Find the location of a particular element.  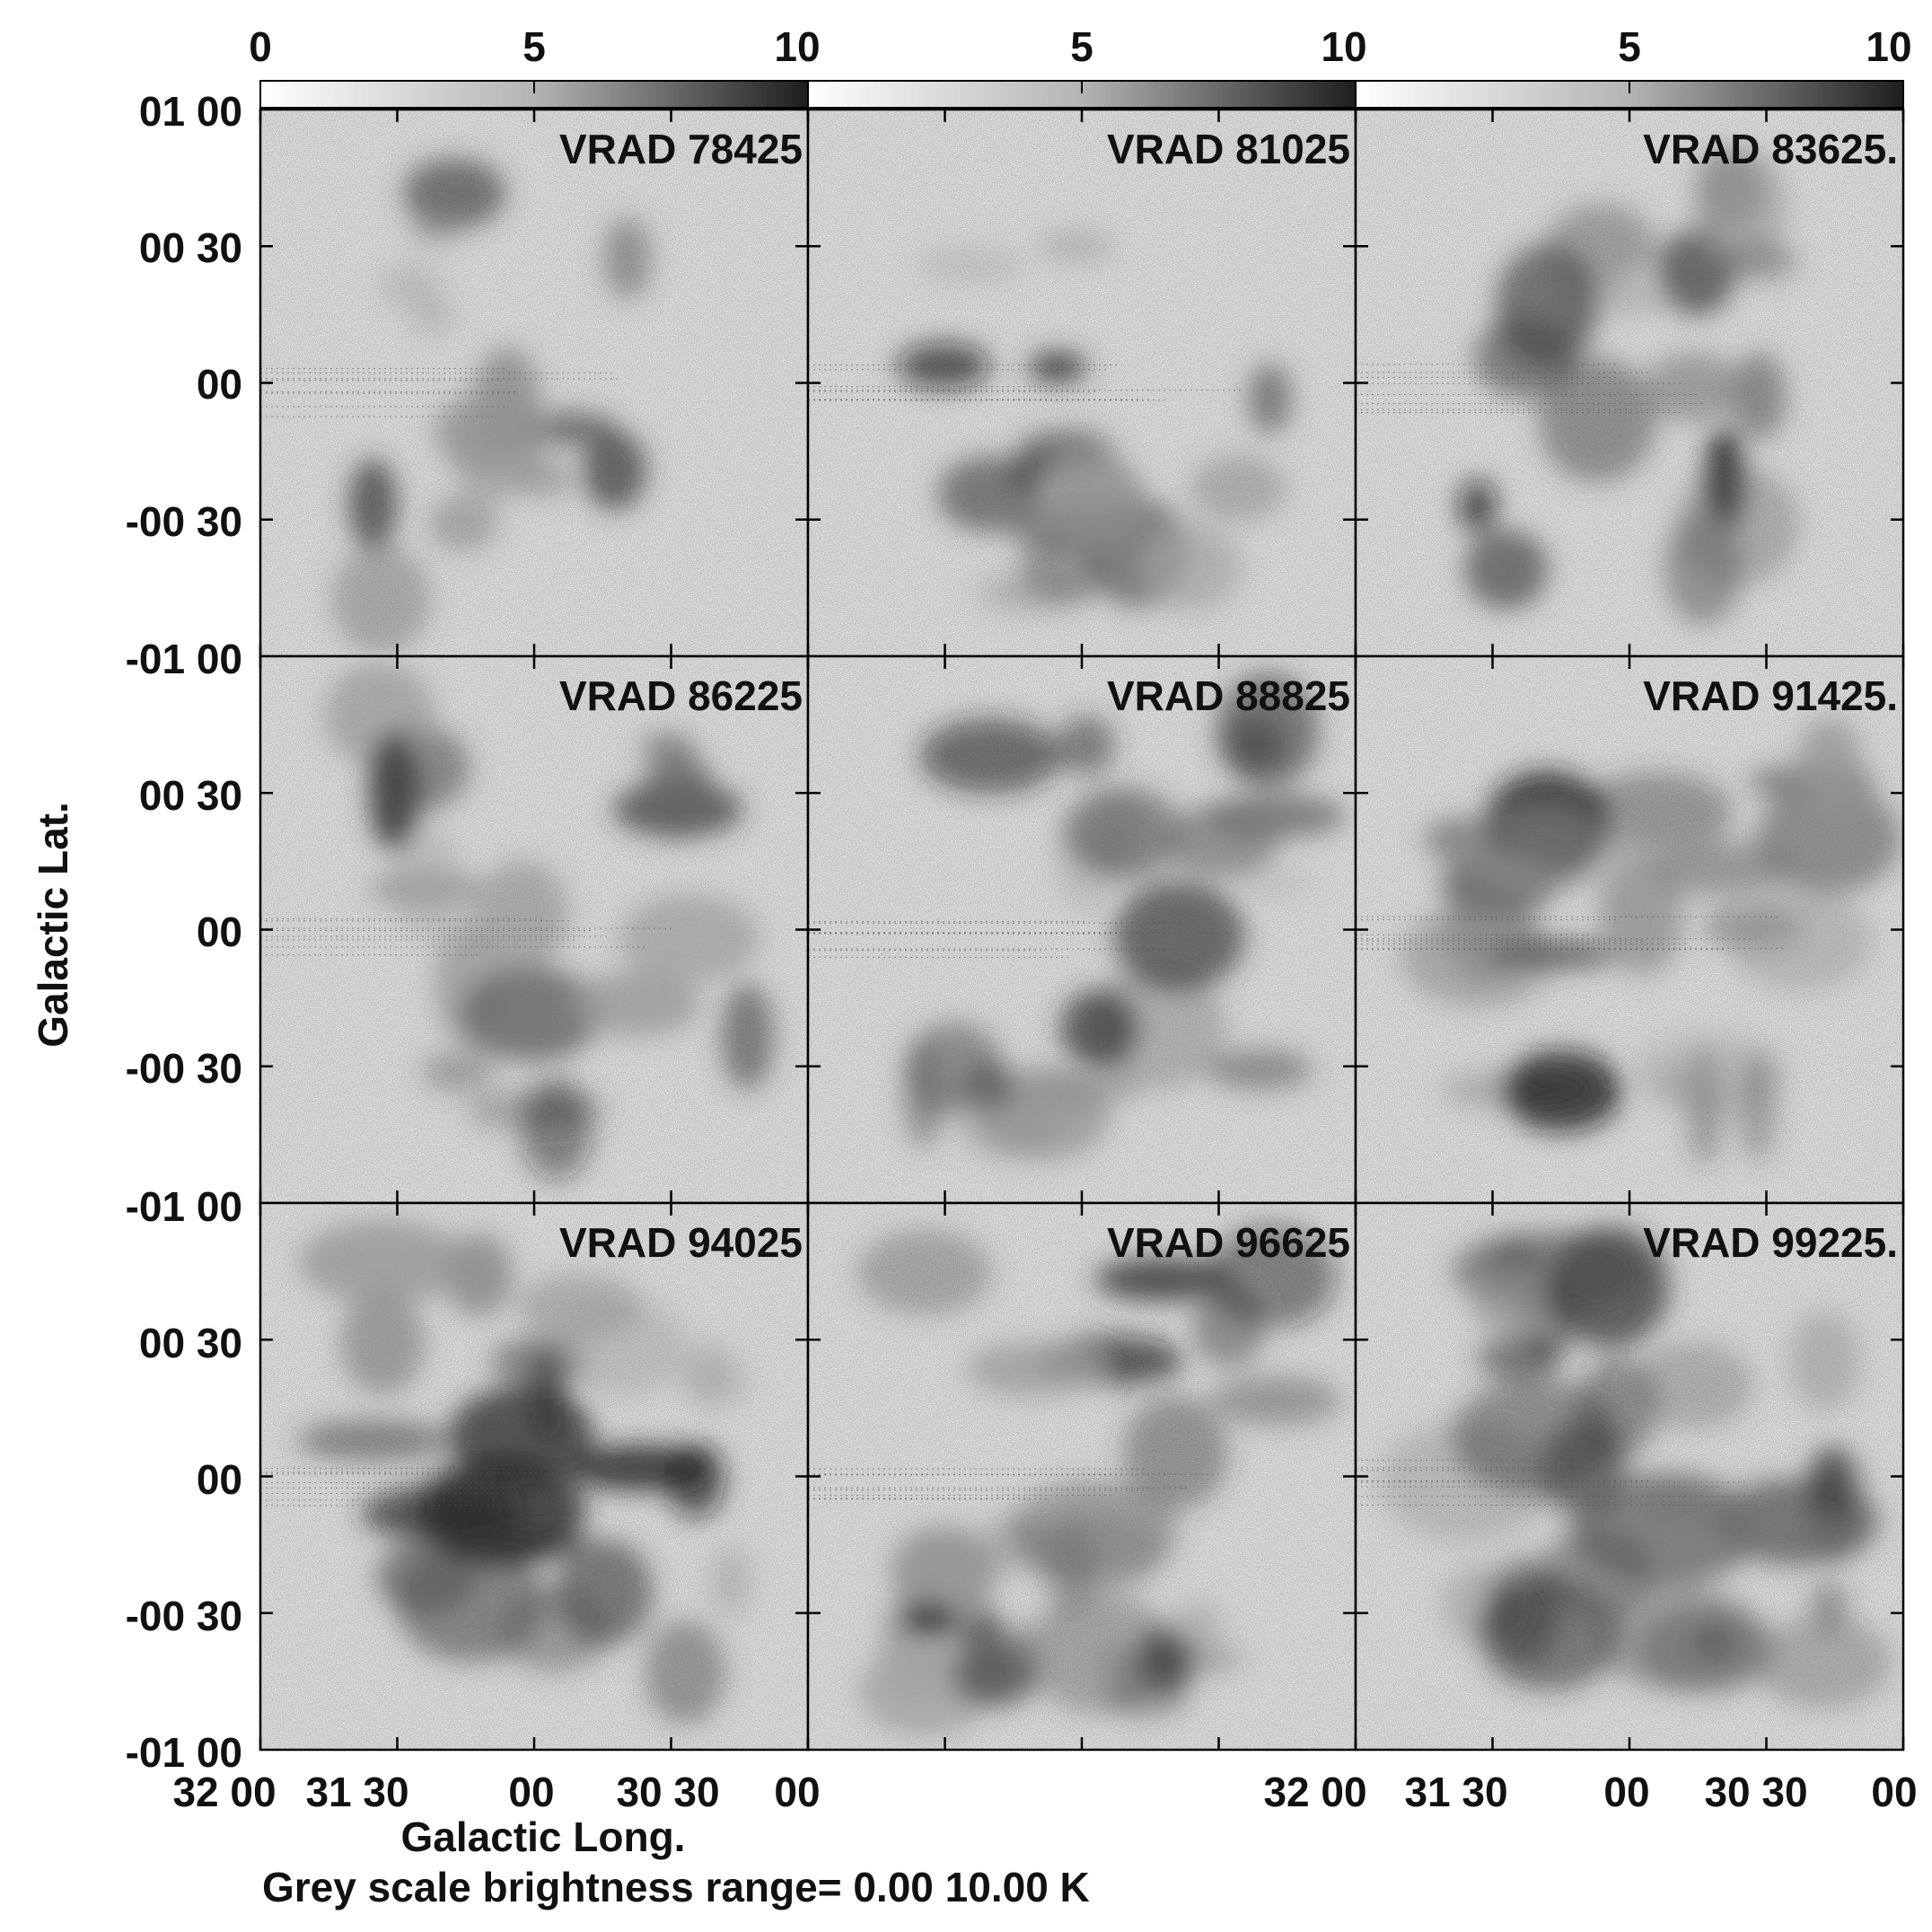

channel-panel: VRAD 81025 is located at coordinates (1081, 383).